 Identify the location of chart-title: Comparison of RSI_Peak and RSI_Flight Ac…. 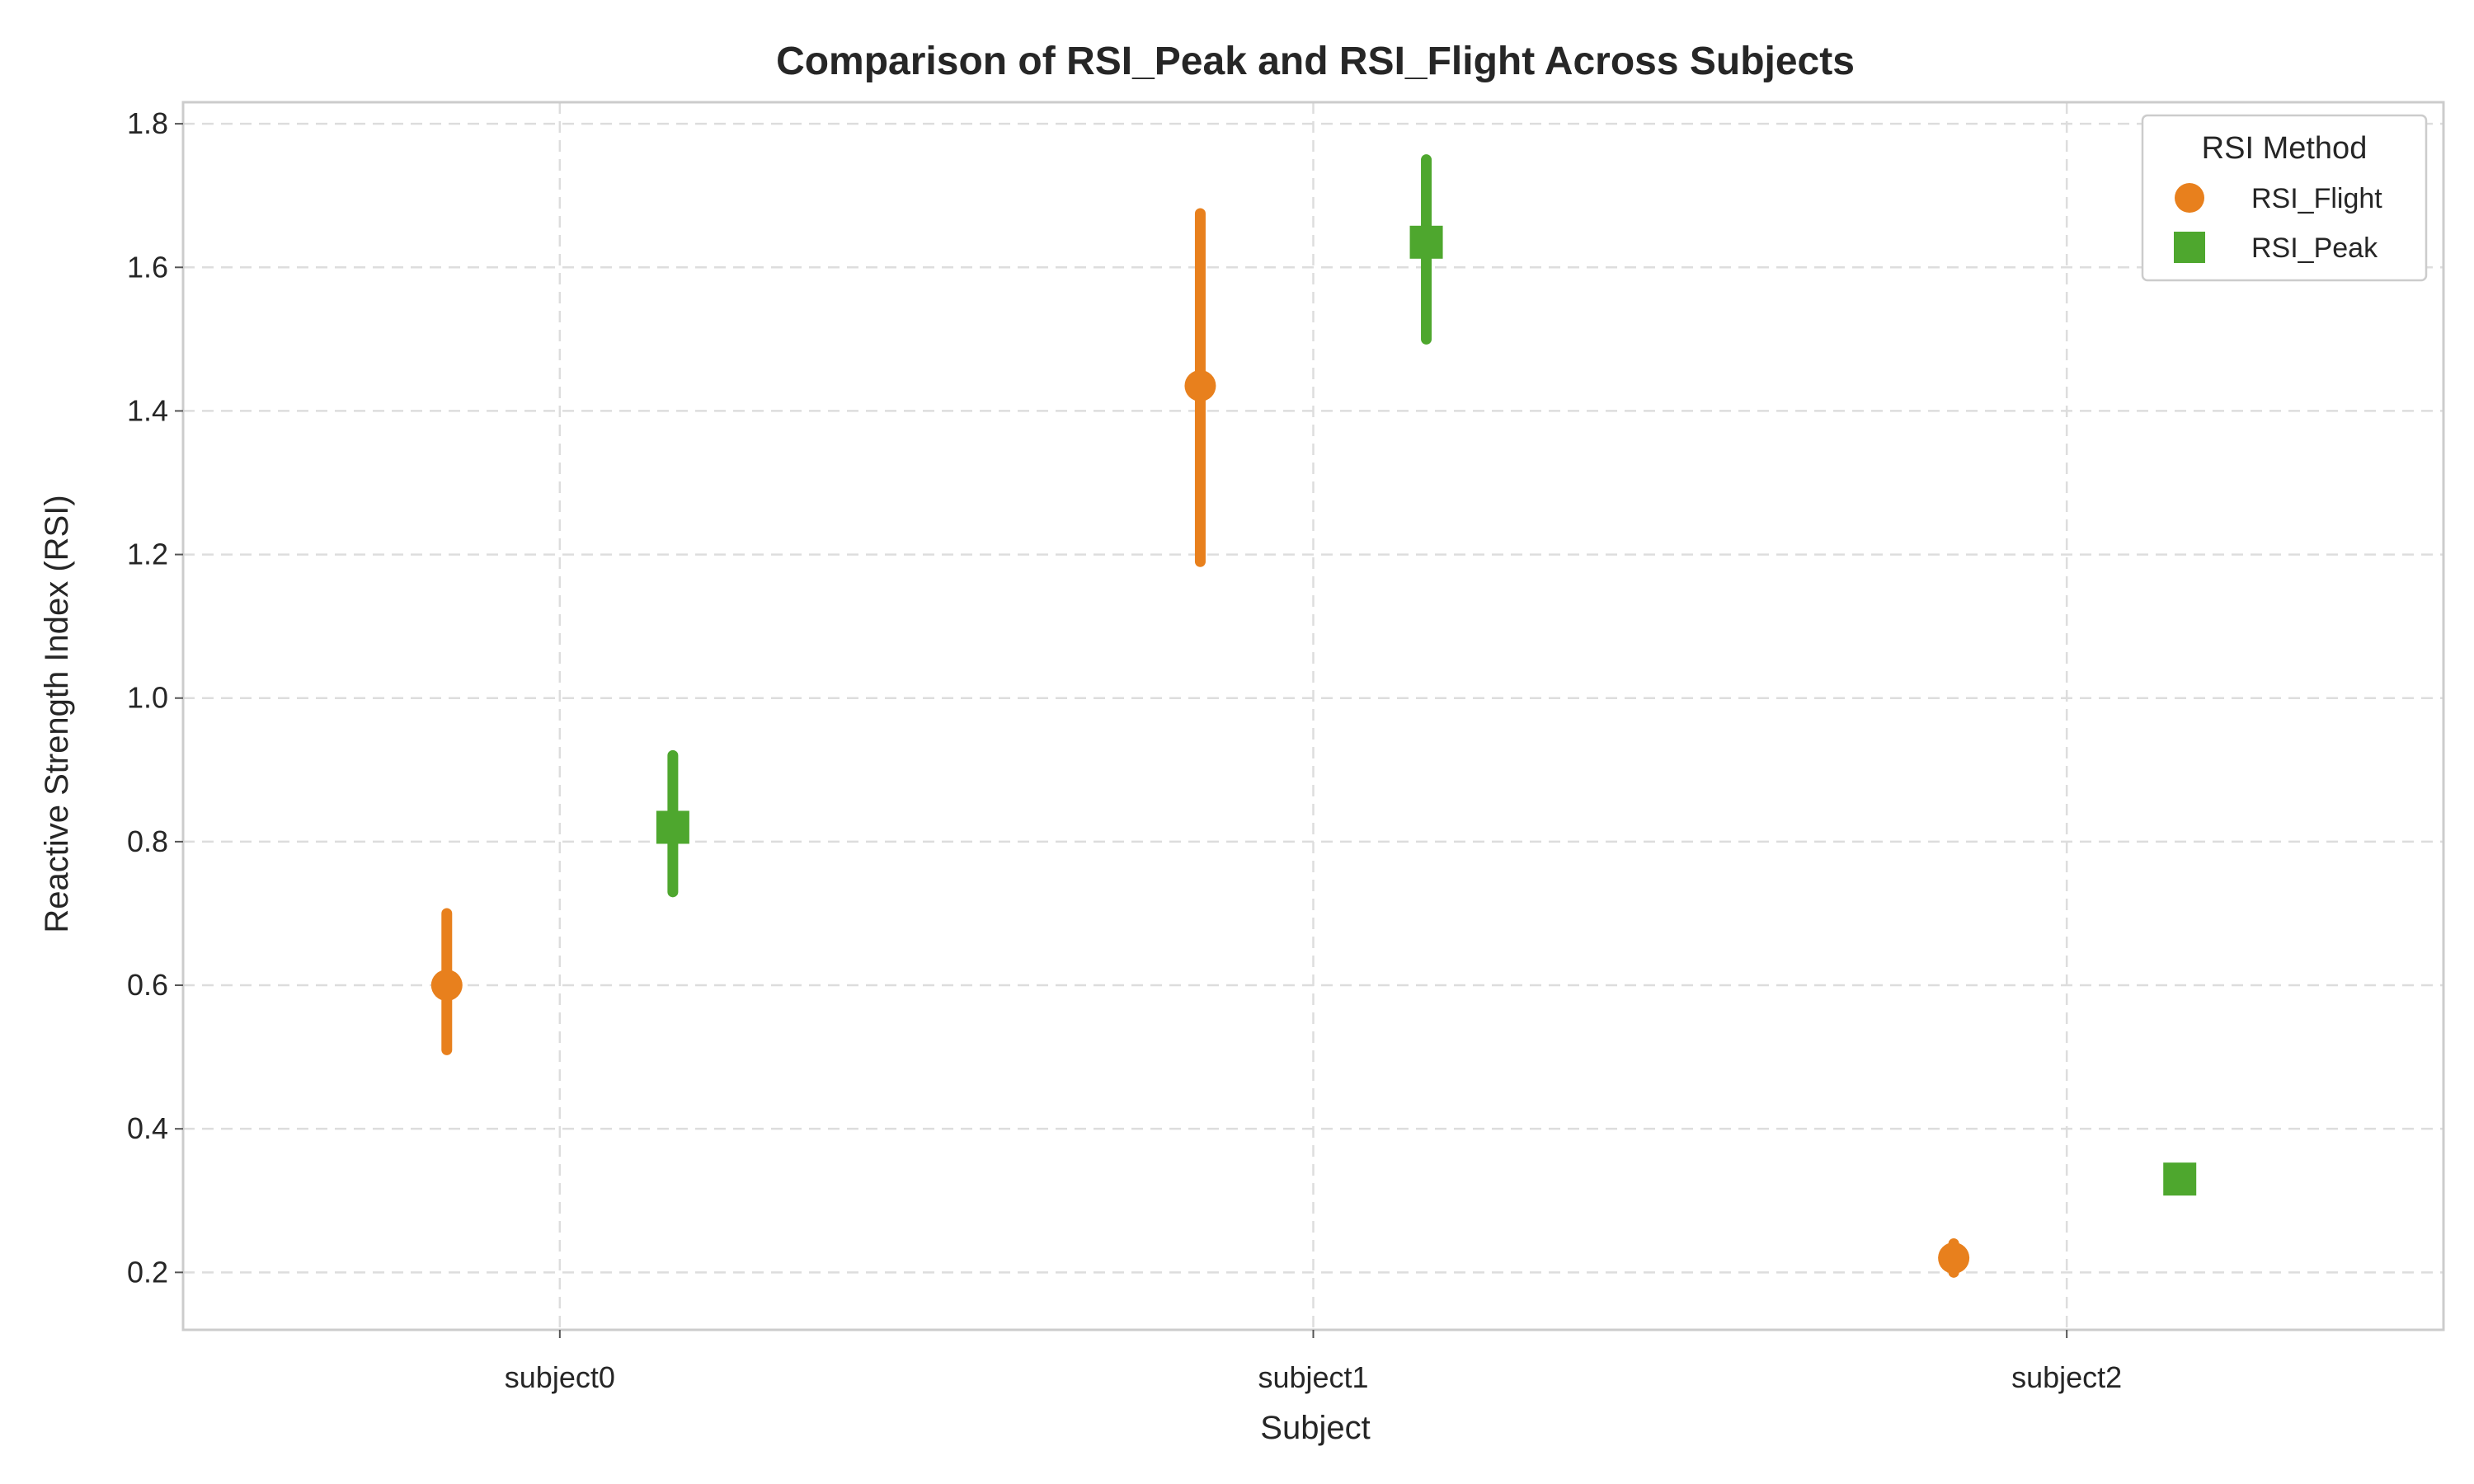
(1315, 62).